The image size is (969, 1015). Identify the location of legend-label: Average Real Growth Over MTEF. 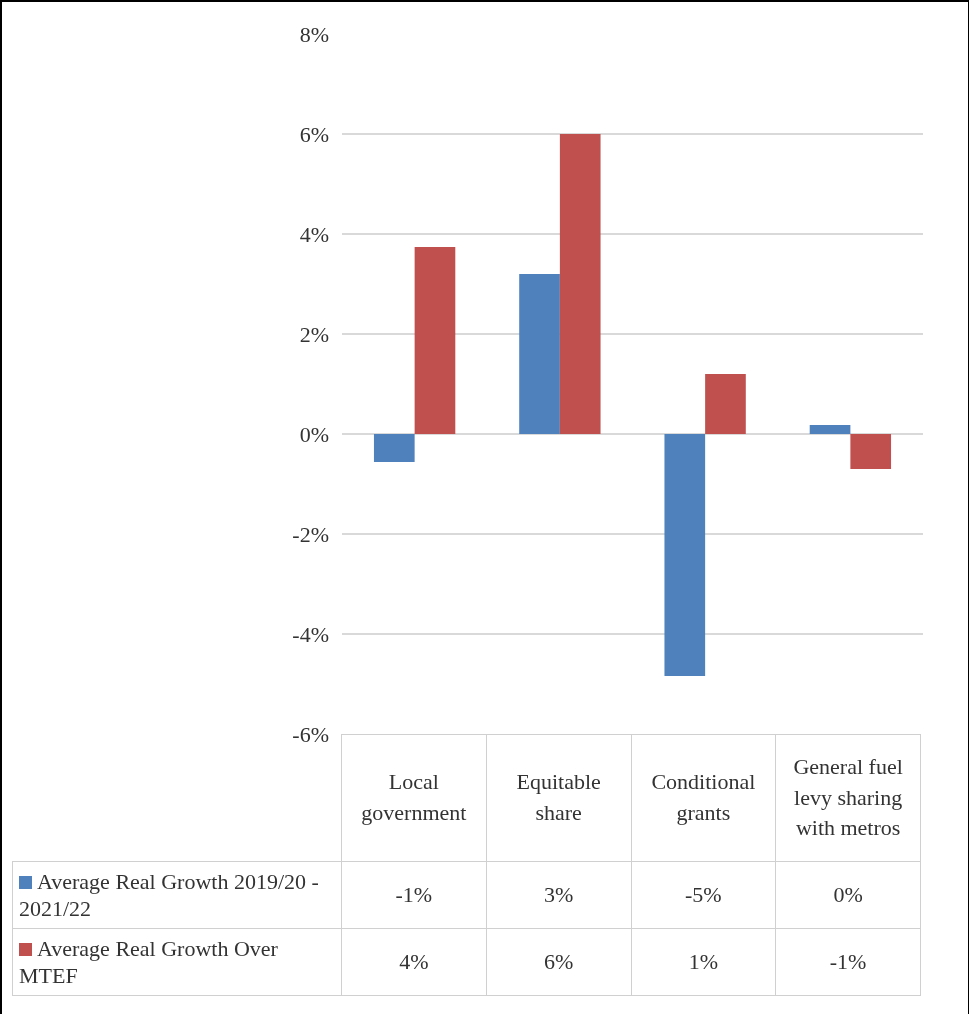
(177, 962).